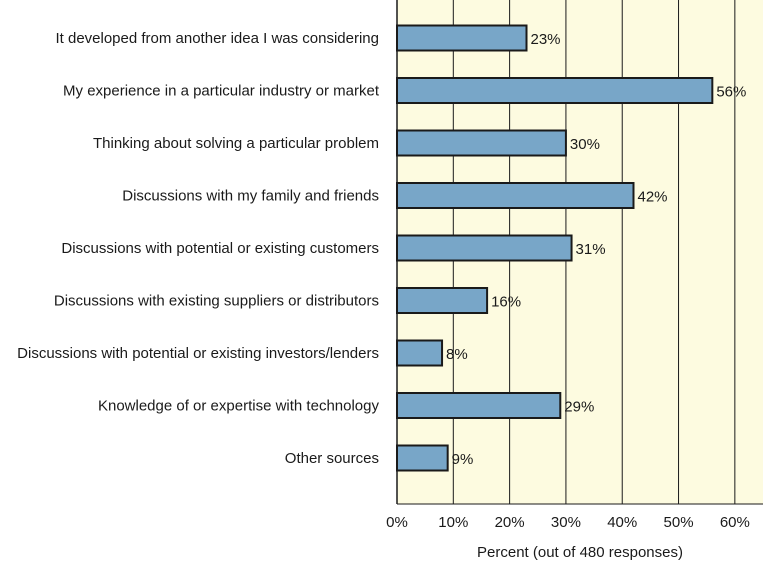  I want to click on value-label: 8%, so click(457, 354).